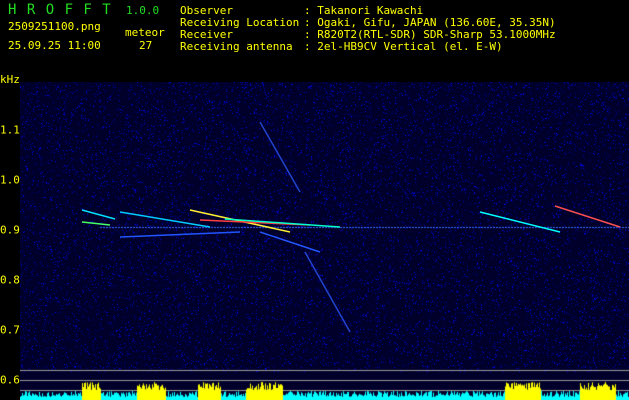  What do you see at coordinates (236, 47) in the screenshot?
I see `info-label: Receiving antenna` at bounding box center [236, 47].